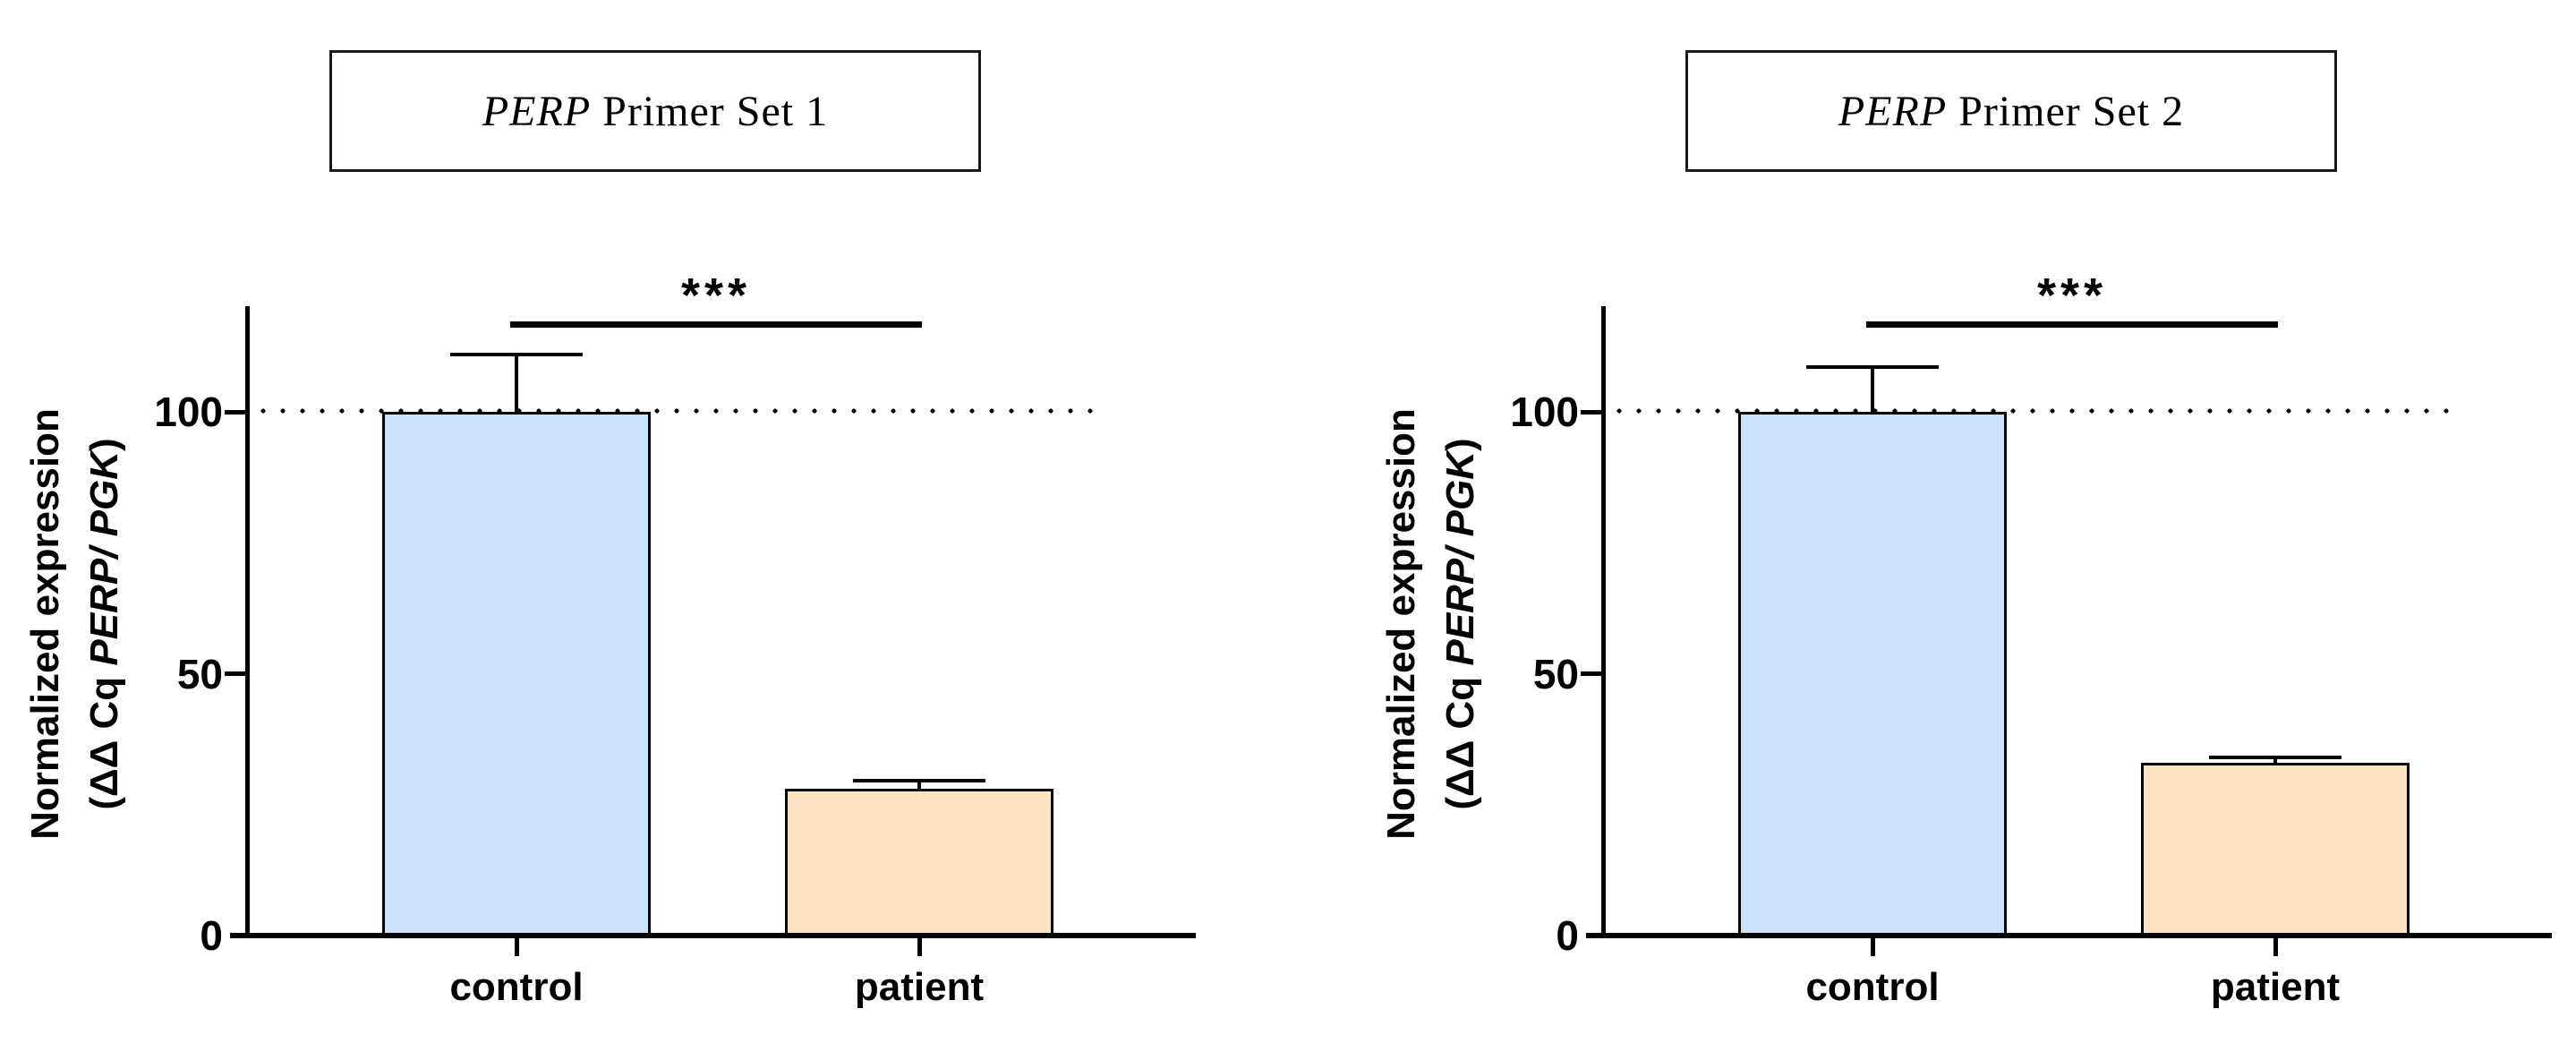 The image size is (2576, 1043). I want to click on chart-title: PERP Primer Set 1, so click(655, 111).